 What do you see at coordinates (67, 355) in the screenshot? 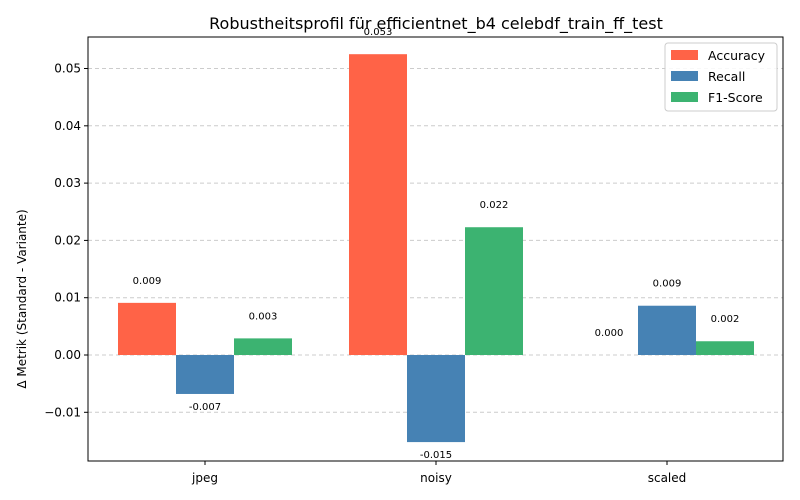
I see `y-tick-label: 0.00` at bounding box center [67, 355].